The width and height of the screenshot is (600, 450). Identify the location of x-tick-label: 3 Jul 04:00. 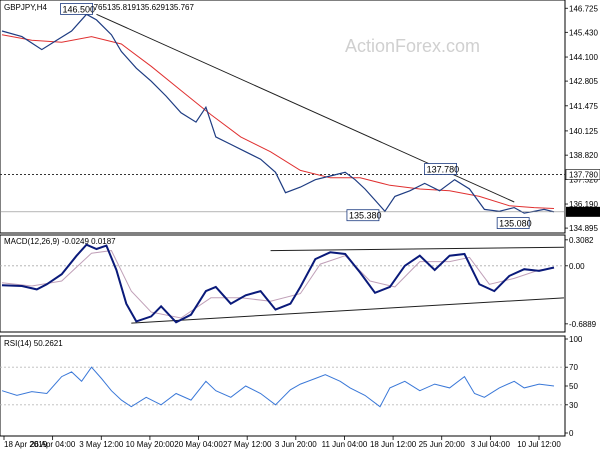
(491, 444).